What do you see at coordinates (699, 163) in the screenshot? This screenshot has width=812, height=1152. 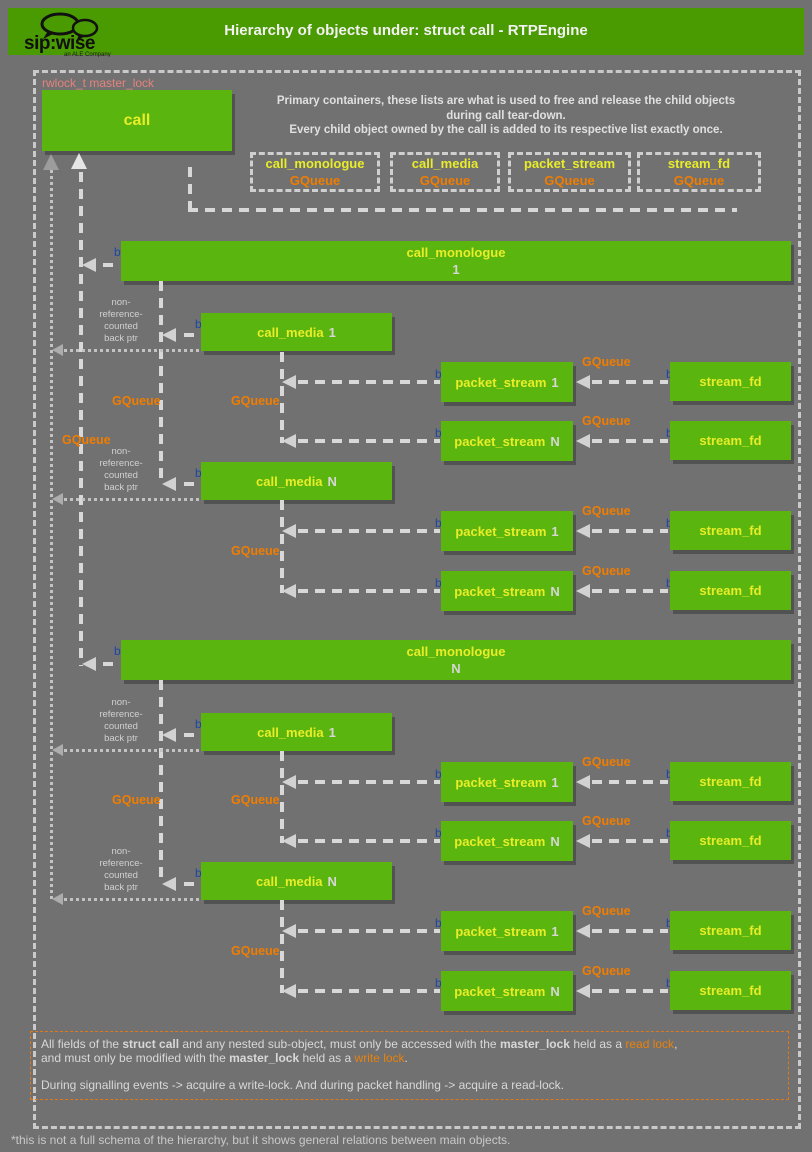 I see `container-name: stream_fd` at bounding box center [699, 163].